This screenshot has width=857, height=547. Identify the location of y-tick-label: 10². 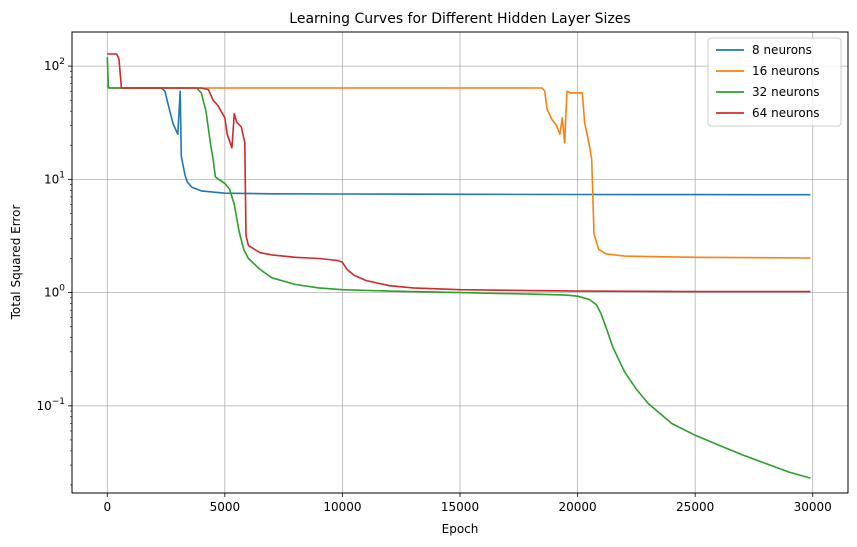
(54, 65).